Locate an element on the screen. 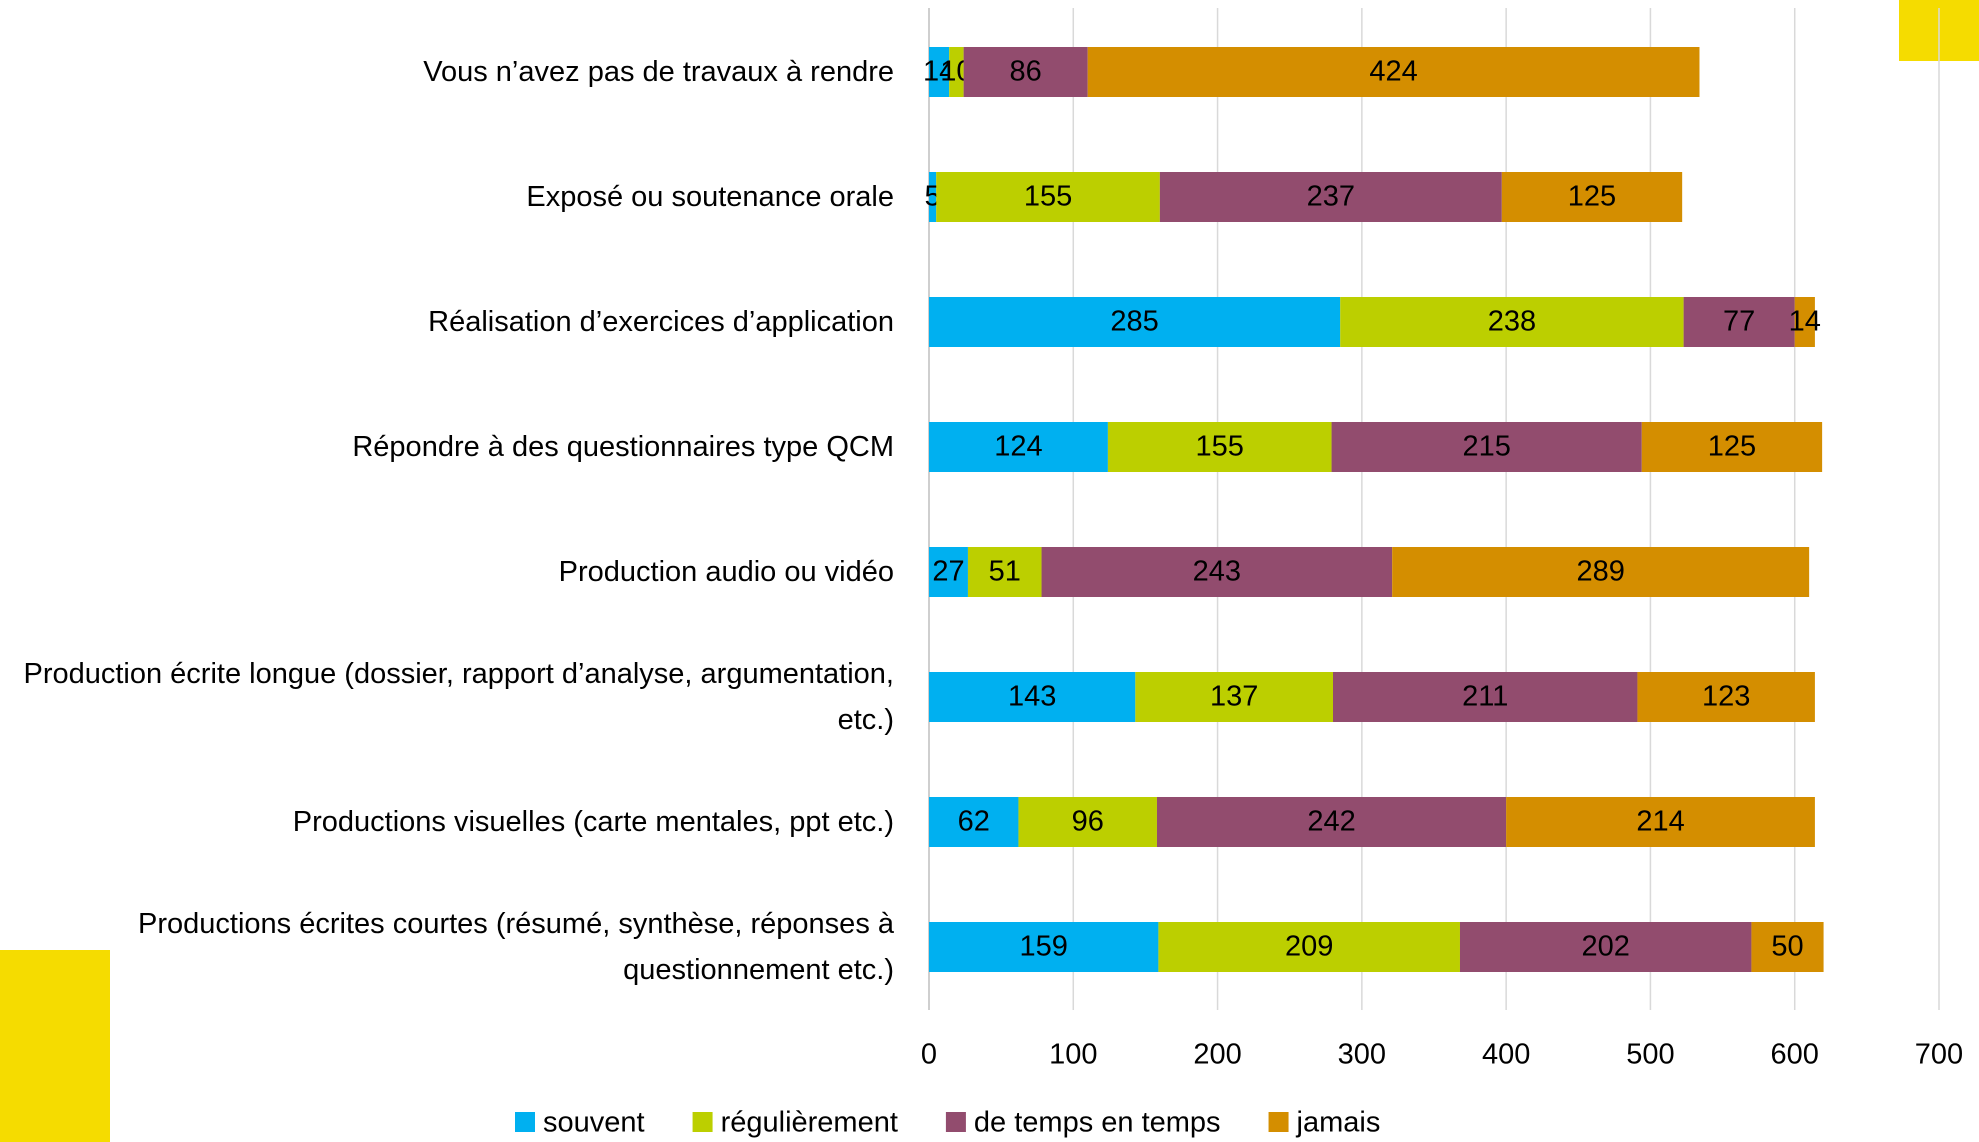 This screenshot has width=1979, height=1142. category-label: Exposé ou soutenance orale is located at coordinates (710, 197).